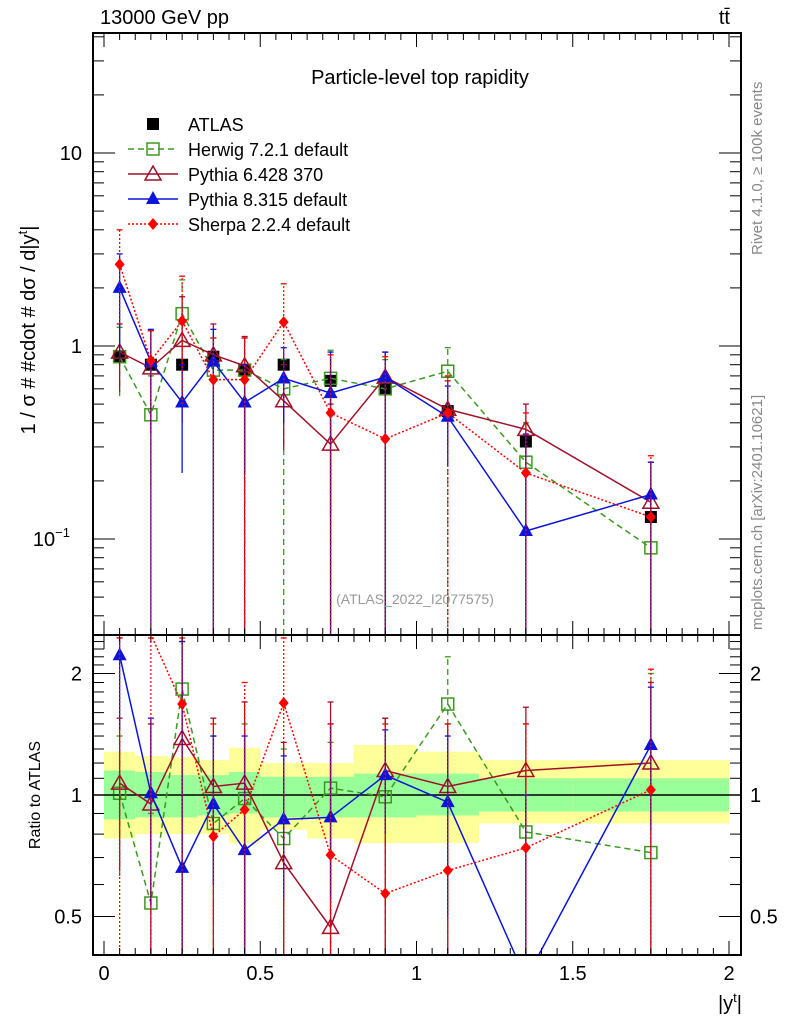 The width and height of the screenshot is (786, 1024). I want to click on analysis-id: (ATLAS_2022_I2077575), so click(415, 599).